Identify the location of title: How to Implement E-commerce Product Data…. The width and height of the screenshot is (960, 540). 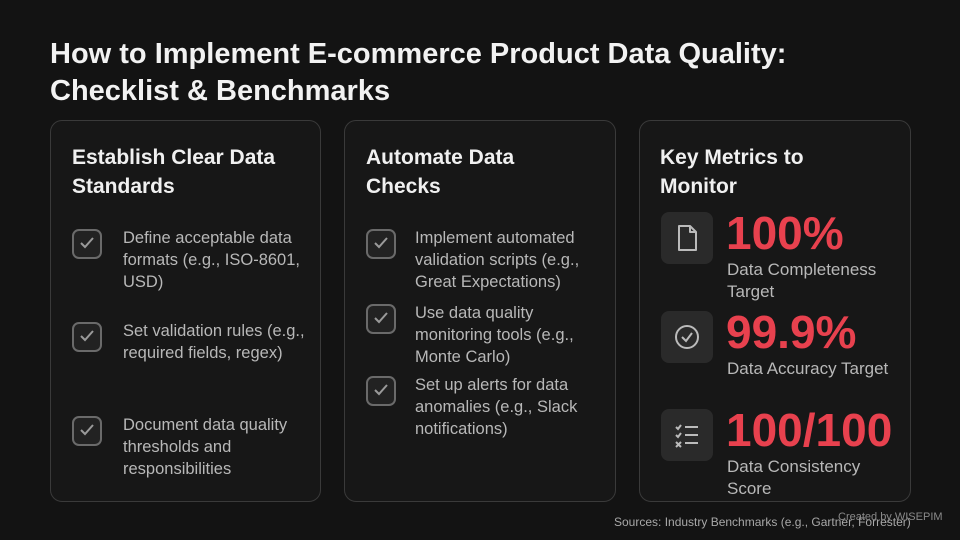
(418, 72).